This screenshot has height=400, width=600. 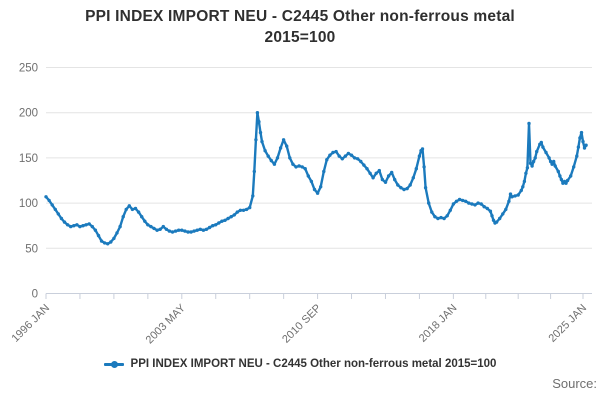 I want to click on y-tick-label: 0, so click(x=35, y=295).